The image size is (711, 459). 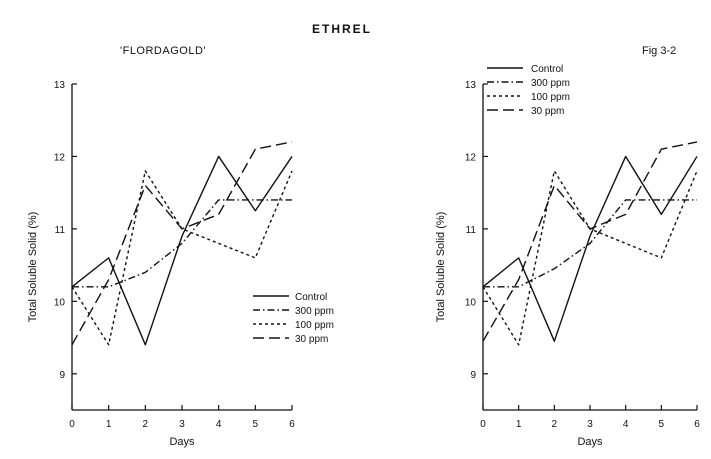 I want to click on cultivar-label: 'FLORDAGOLD', so click(x=163, y=51).